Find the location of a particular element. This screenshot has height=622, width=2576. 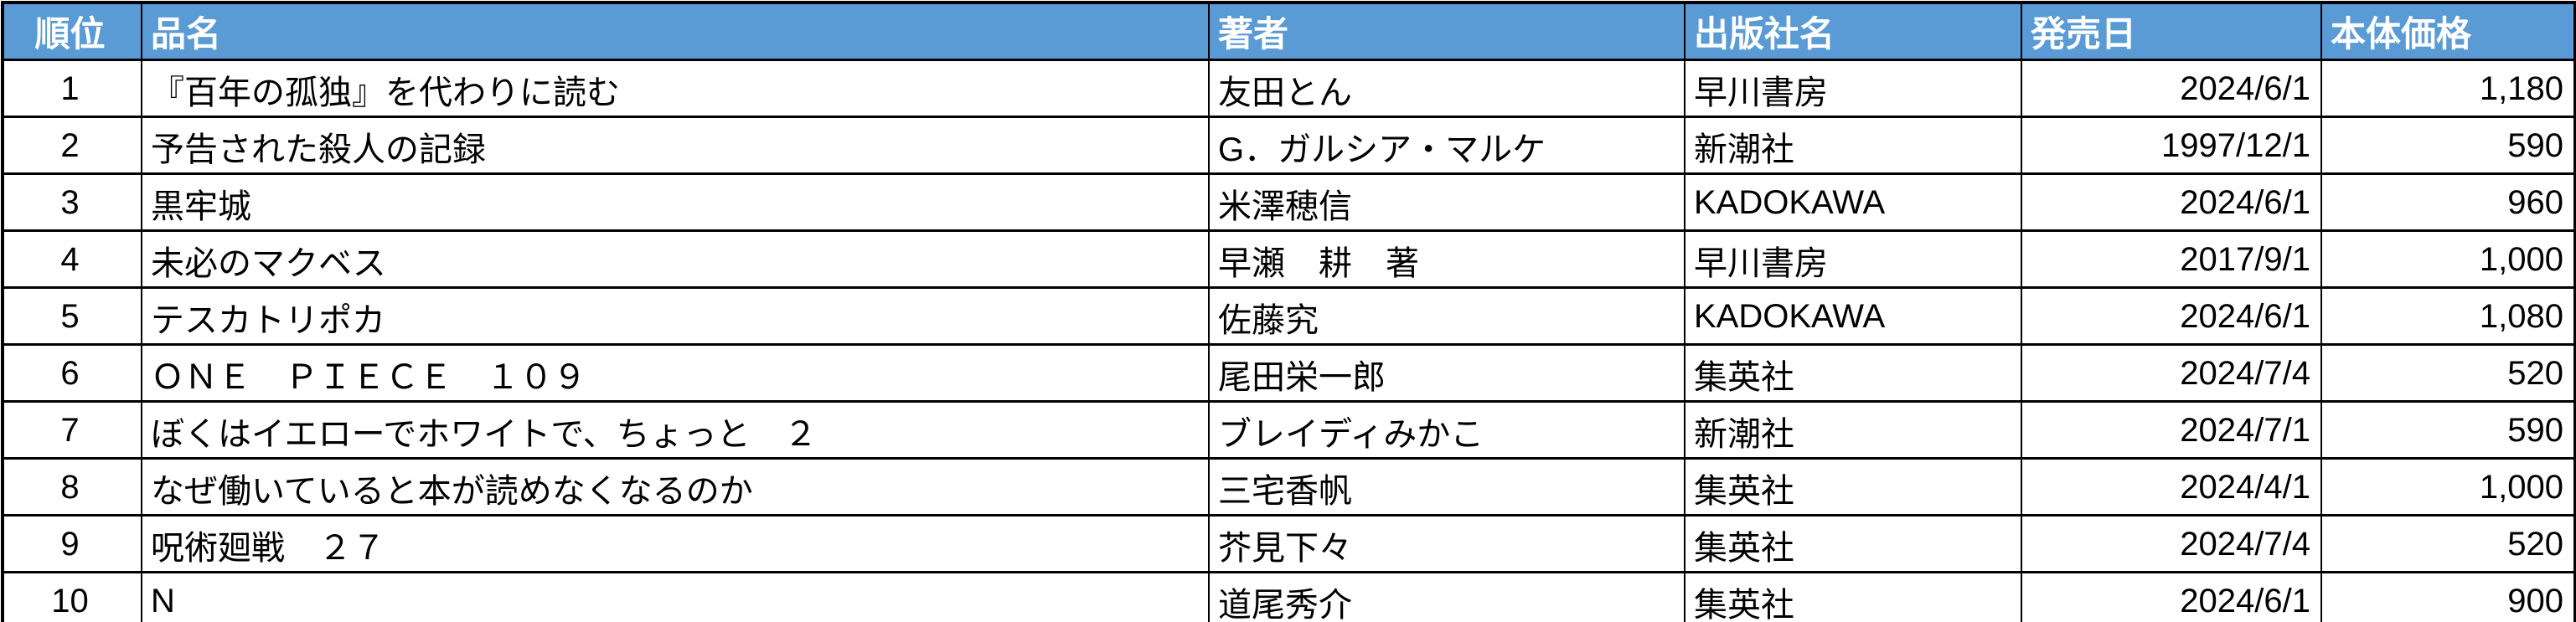

header-row: 順位 品名 著者 出版社名 発売日 本体価格 is located at coordinates (1289, 32).